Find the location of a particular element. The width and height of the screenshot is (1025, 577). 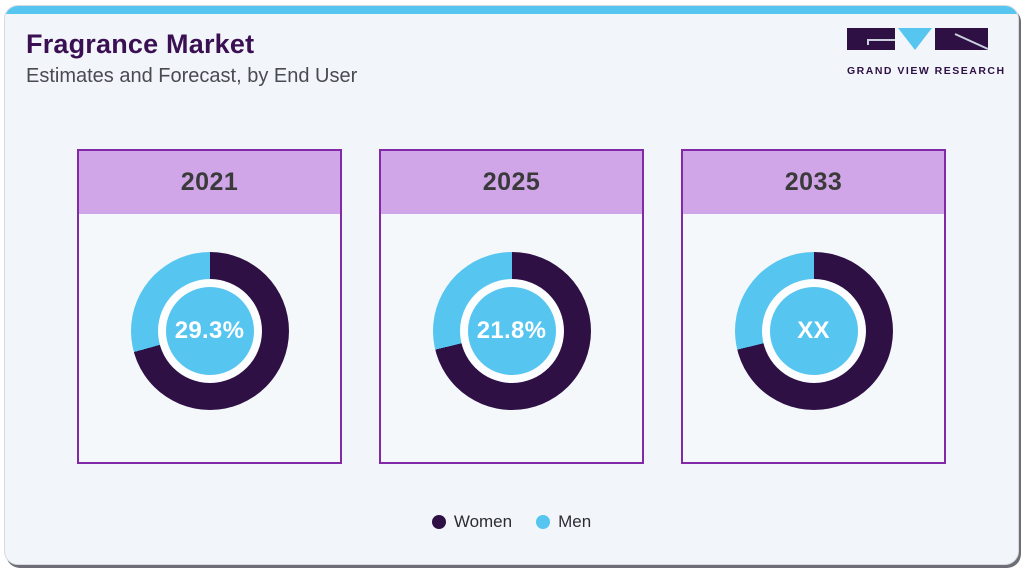

donut-center-value-2021: 29.3% is located at coordinates (209, 331).